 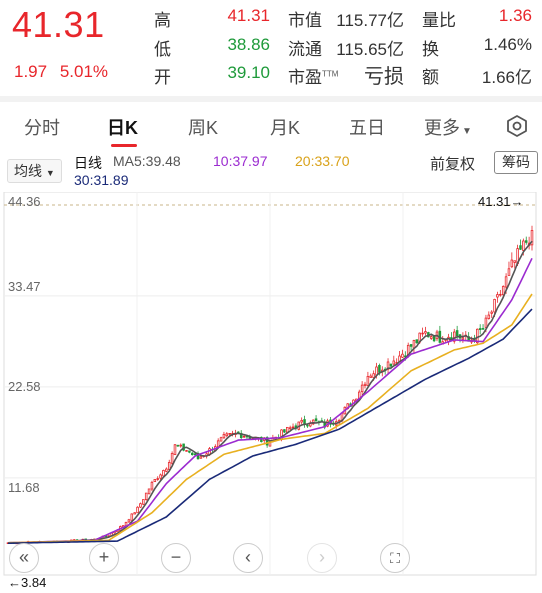 I want to click on tab-five-day: 五日, so click(x=367, y=128).